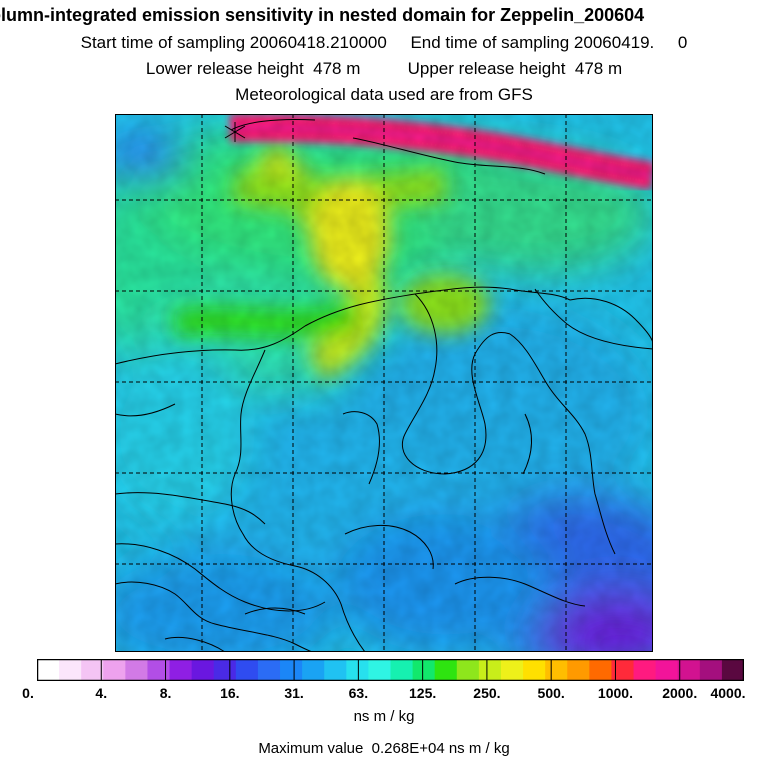 The image size is (768, 768). Describe the element at coordinates (487, 693) in the screenshot. I see `colorbar-tick-label: 250.` at that location.